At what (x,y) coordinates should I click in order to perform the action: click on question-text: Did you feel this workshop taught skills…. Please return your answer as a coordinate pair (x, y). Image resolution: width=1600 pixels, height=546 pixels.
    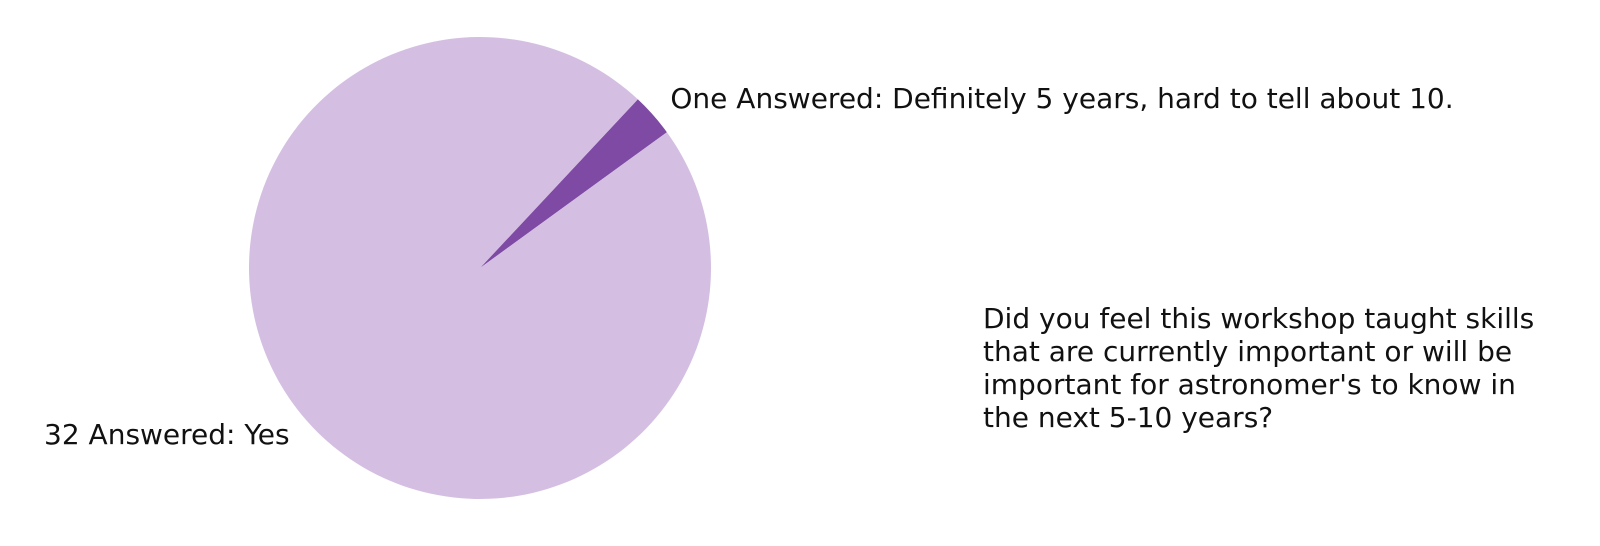
    Looking at the image, I should click on (1259, 368).